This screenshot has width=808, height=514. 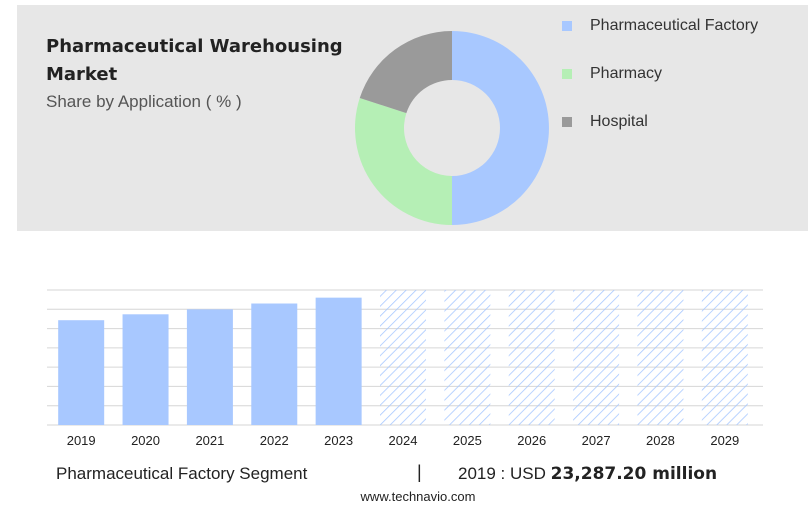 What do you see at coordinates (403, 357) in the screenshot?
I see `forecast-bar-2024` at bounding box center [403, 357].